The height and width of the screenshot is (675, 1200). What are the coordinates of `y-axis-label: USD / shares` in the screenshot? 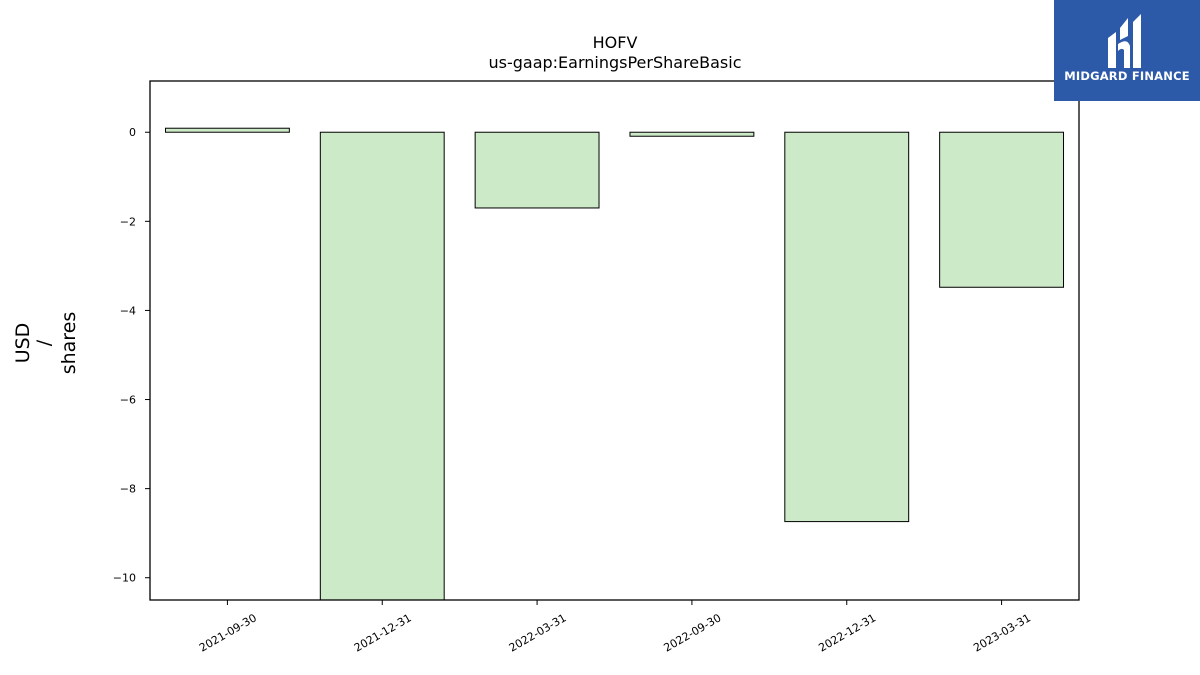 It's located at (46, 343).